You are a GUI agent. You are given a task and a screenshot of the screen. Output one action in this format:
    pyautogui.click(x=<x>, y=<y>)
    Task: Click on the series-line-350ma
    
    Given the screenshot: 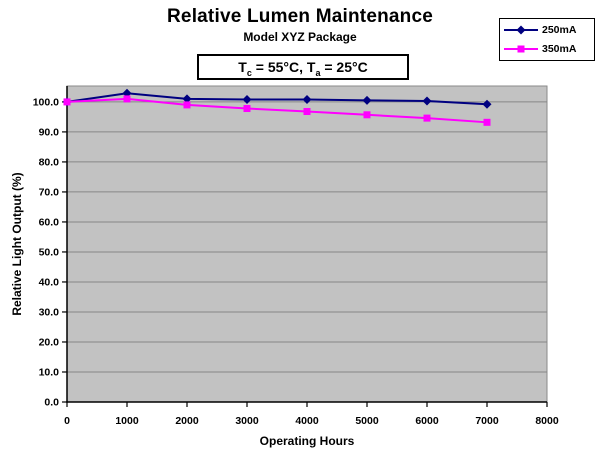 What is the action you would take?
    pyautogui.click(x=277, y=110)
    